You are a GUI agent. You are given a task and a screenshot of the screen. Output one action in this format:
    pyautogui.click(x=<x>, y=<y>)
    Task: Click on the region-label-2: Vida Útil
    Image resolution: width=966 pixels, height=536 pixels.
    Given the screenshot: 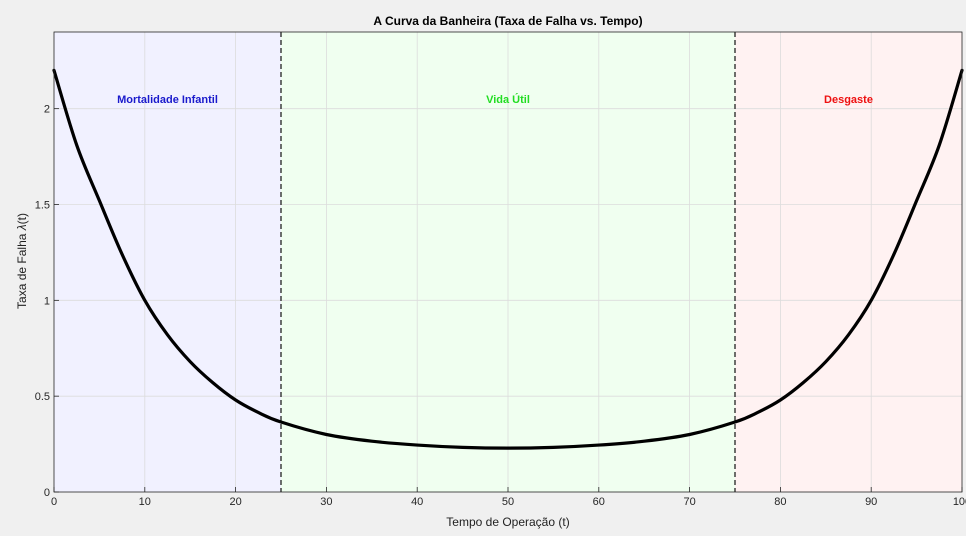 What is the action you would take?
    pyautogui.click(x=508, y=99)
    